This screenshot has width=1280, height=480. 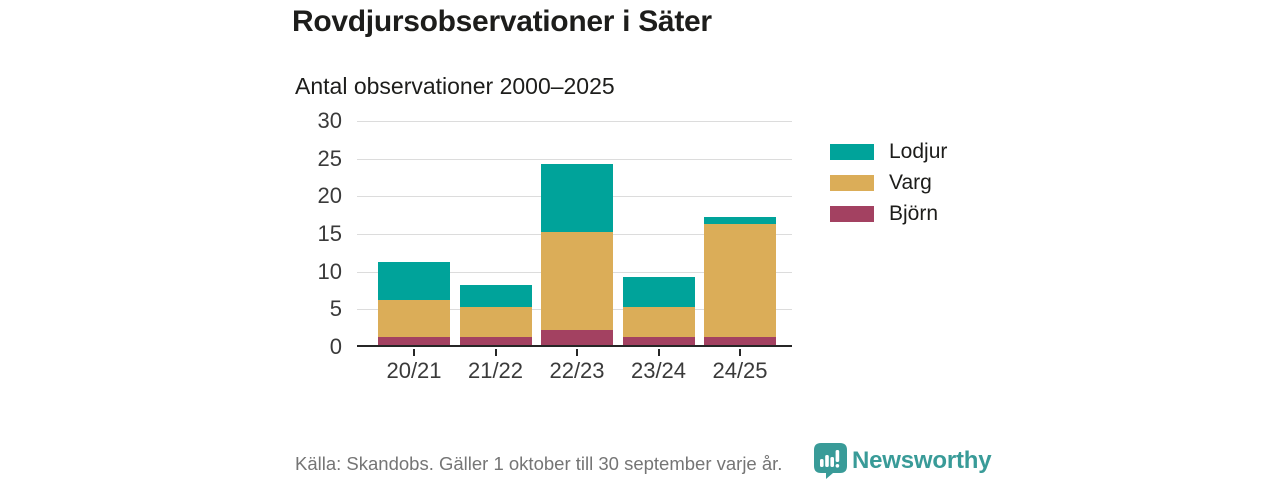 What do you see at coordinates (329, 120) in the screenshot?
I see `y-axis-tick-label: 30` at bounding box center [329, 120].